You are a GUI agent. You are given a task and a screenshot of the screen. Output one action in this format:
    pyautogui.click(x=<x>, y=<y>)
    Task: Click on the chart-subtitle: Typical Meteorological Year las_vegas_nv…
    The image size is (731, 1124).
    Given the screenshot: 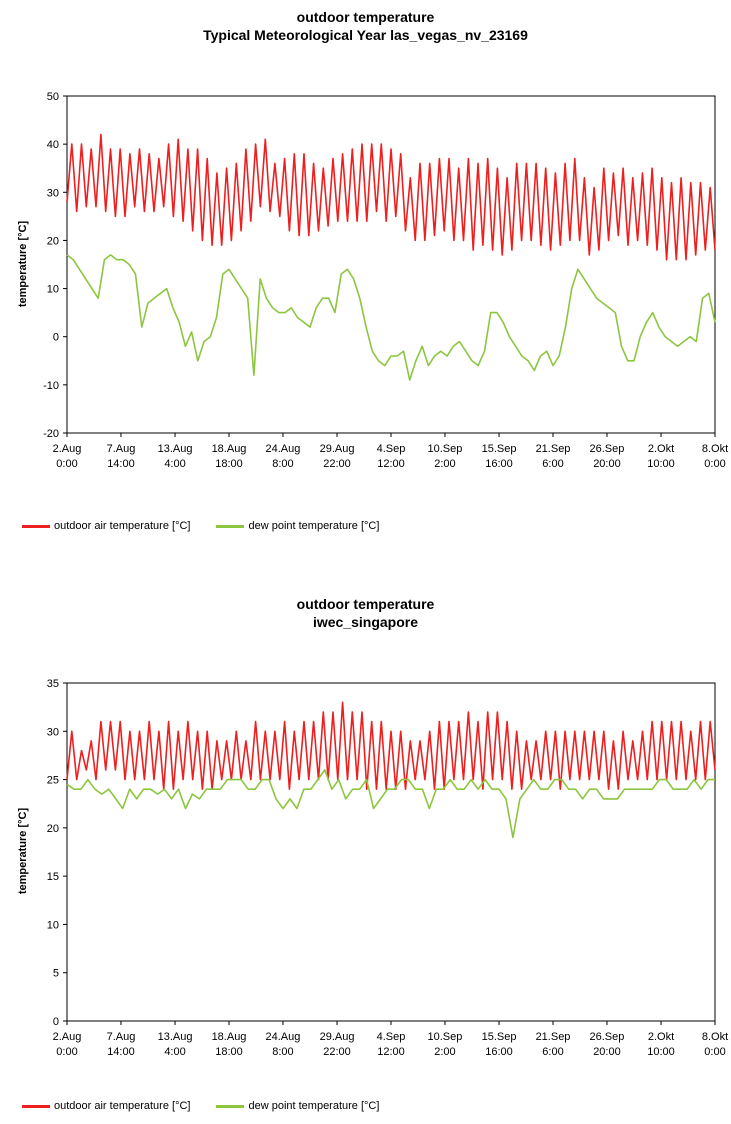 What is the action you would take?
    pyautogui.click(x=365, y=35)
    